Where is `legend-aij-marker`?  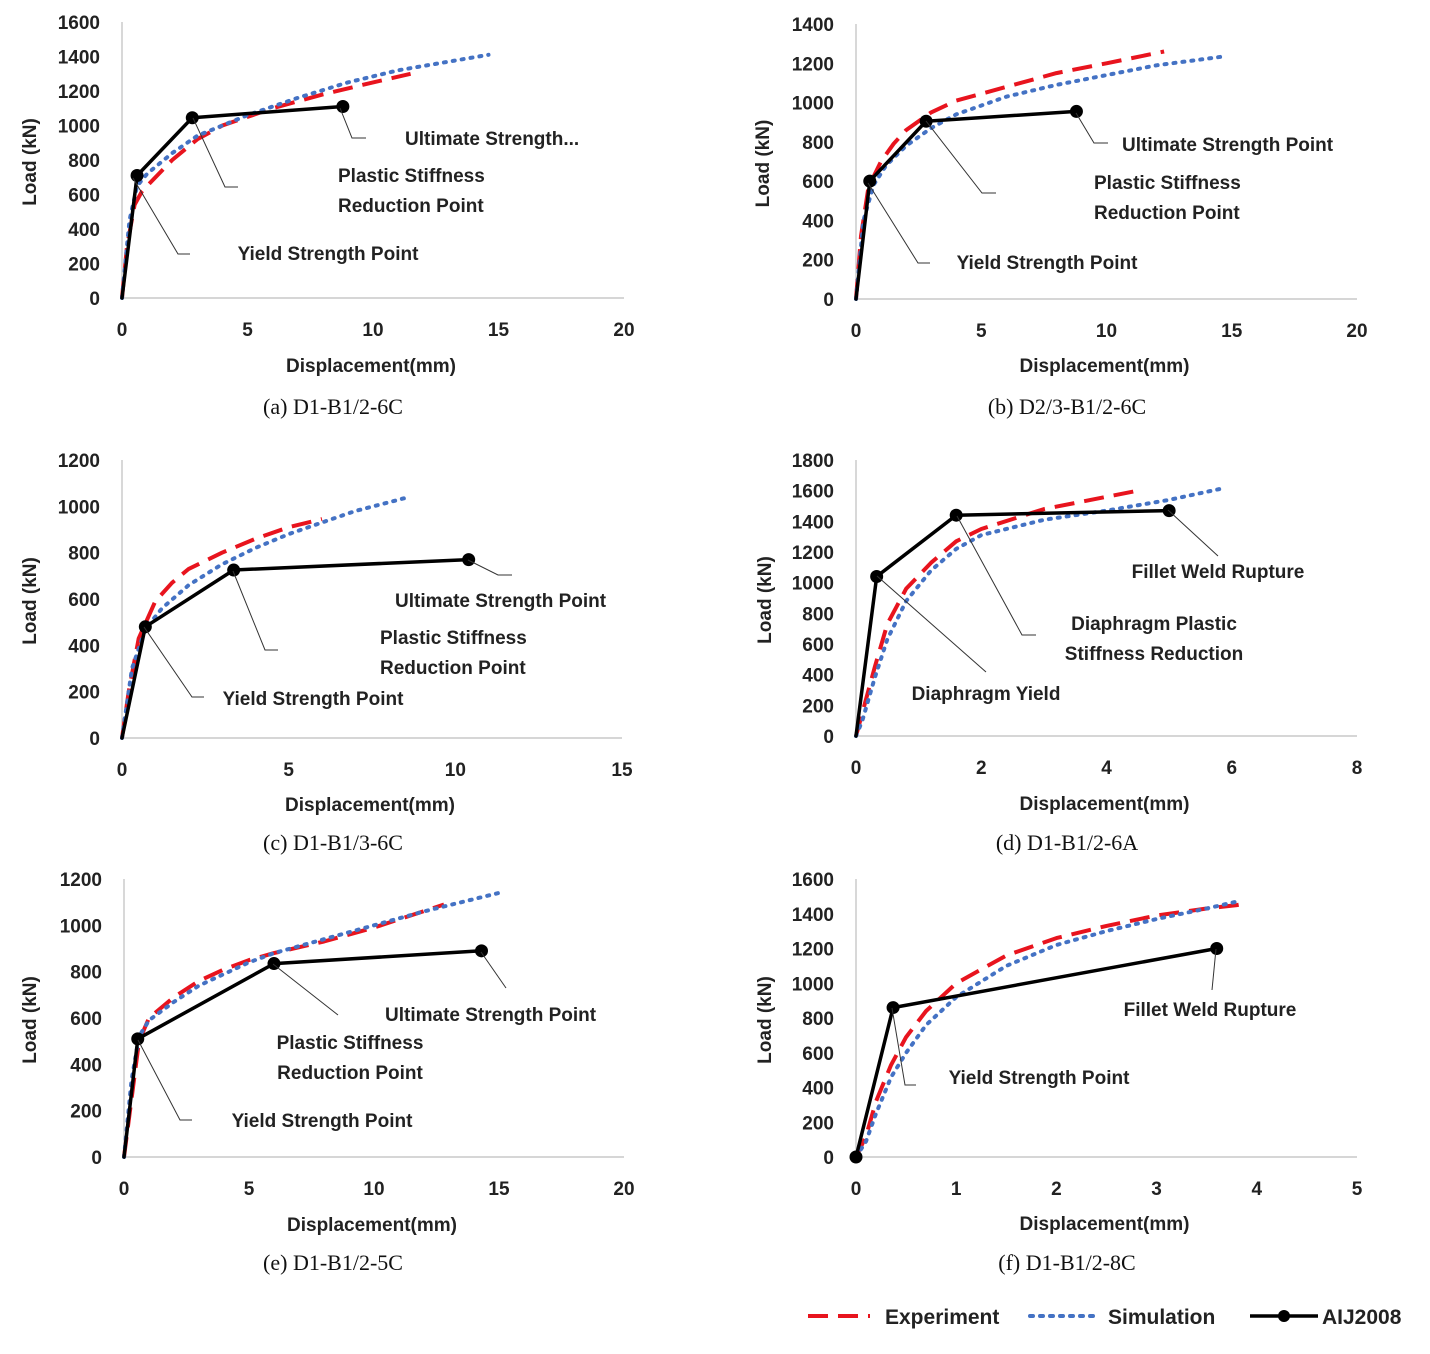 legend-aij-marker is located at coordinates (1284, 1316).